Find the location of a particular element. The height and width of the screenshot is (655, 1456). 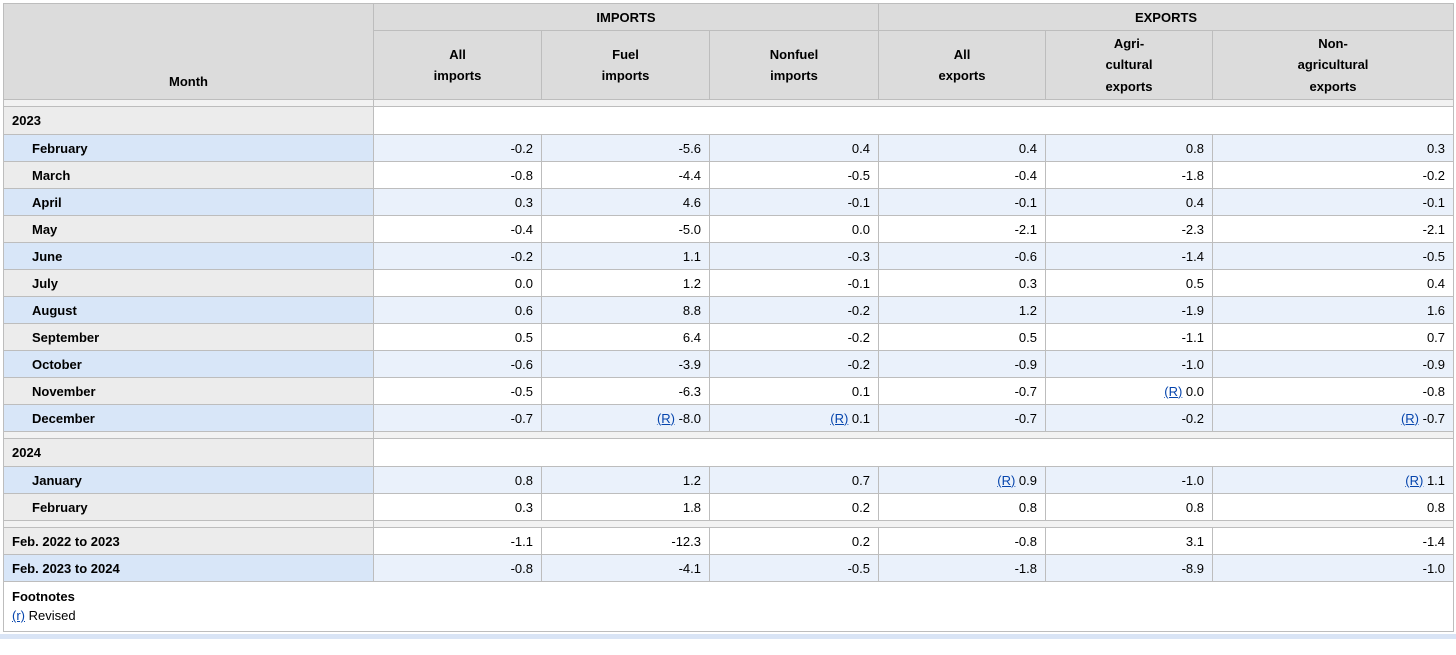

table-row: August 0.6 8.8 -0.2 1.2 -1.9 1.6 is located at coordinates (729, 310).